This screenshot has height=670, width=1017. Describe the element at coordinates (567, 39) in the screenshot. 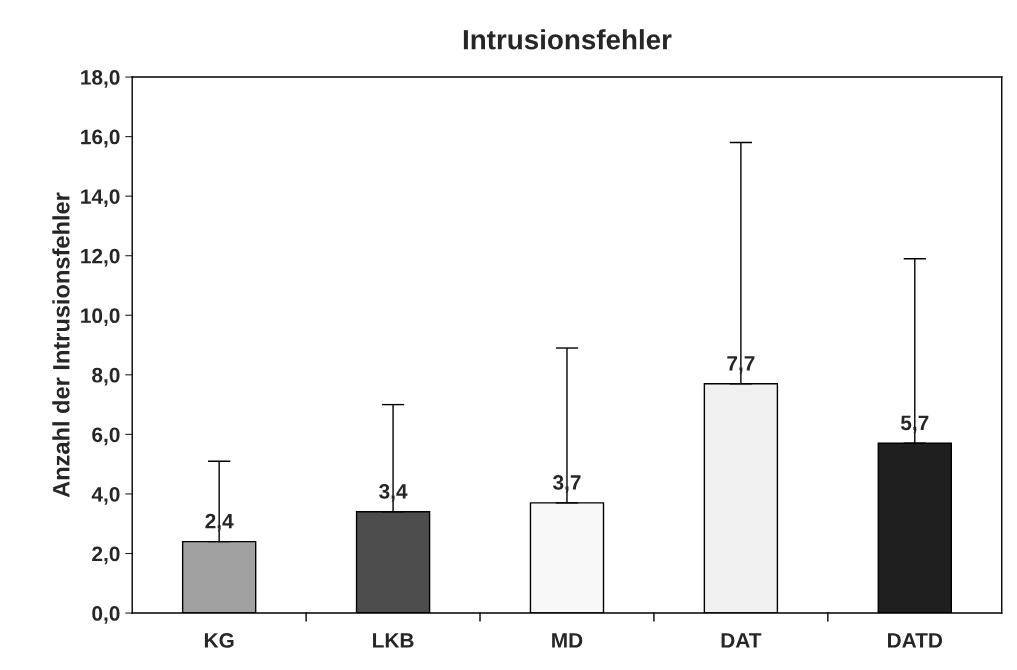

I see `chart-title: Intrusionsfehler` at that location.